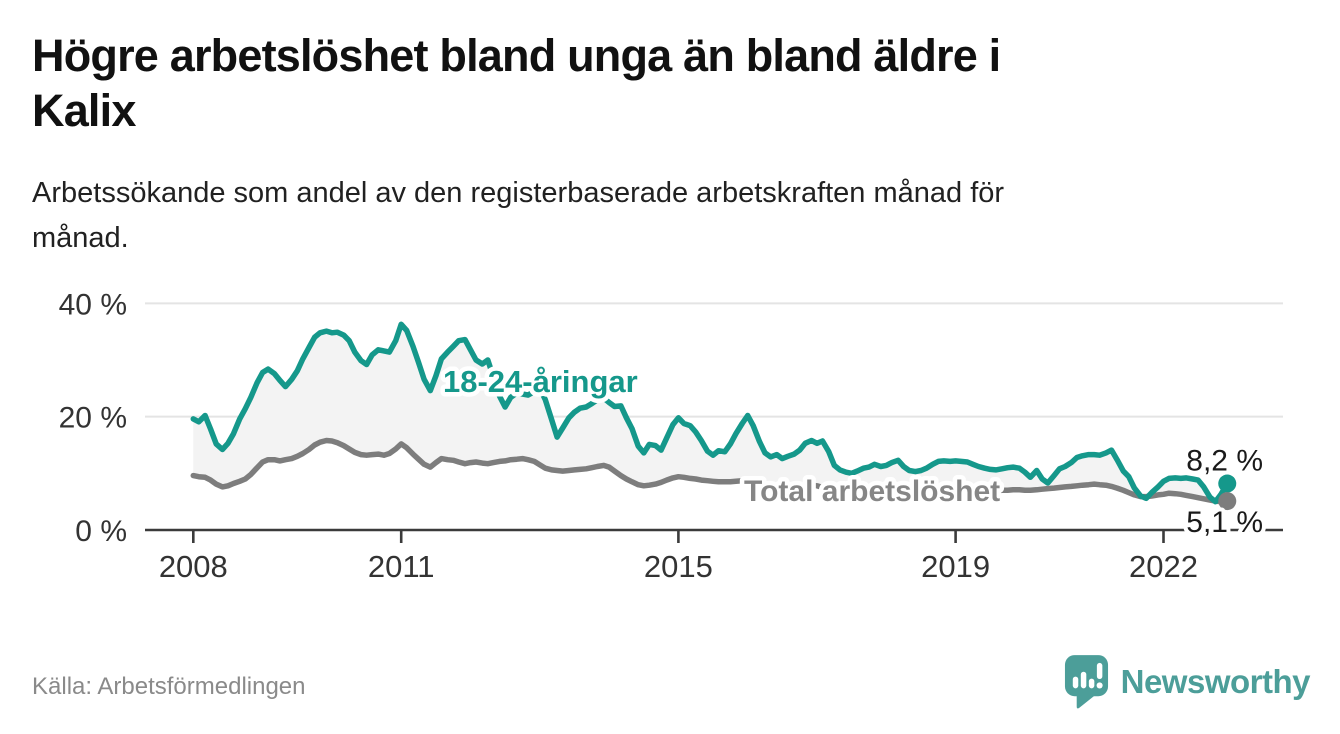  I want to click on series-label-young: 18-24-åringar, so click(540, 381).